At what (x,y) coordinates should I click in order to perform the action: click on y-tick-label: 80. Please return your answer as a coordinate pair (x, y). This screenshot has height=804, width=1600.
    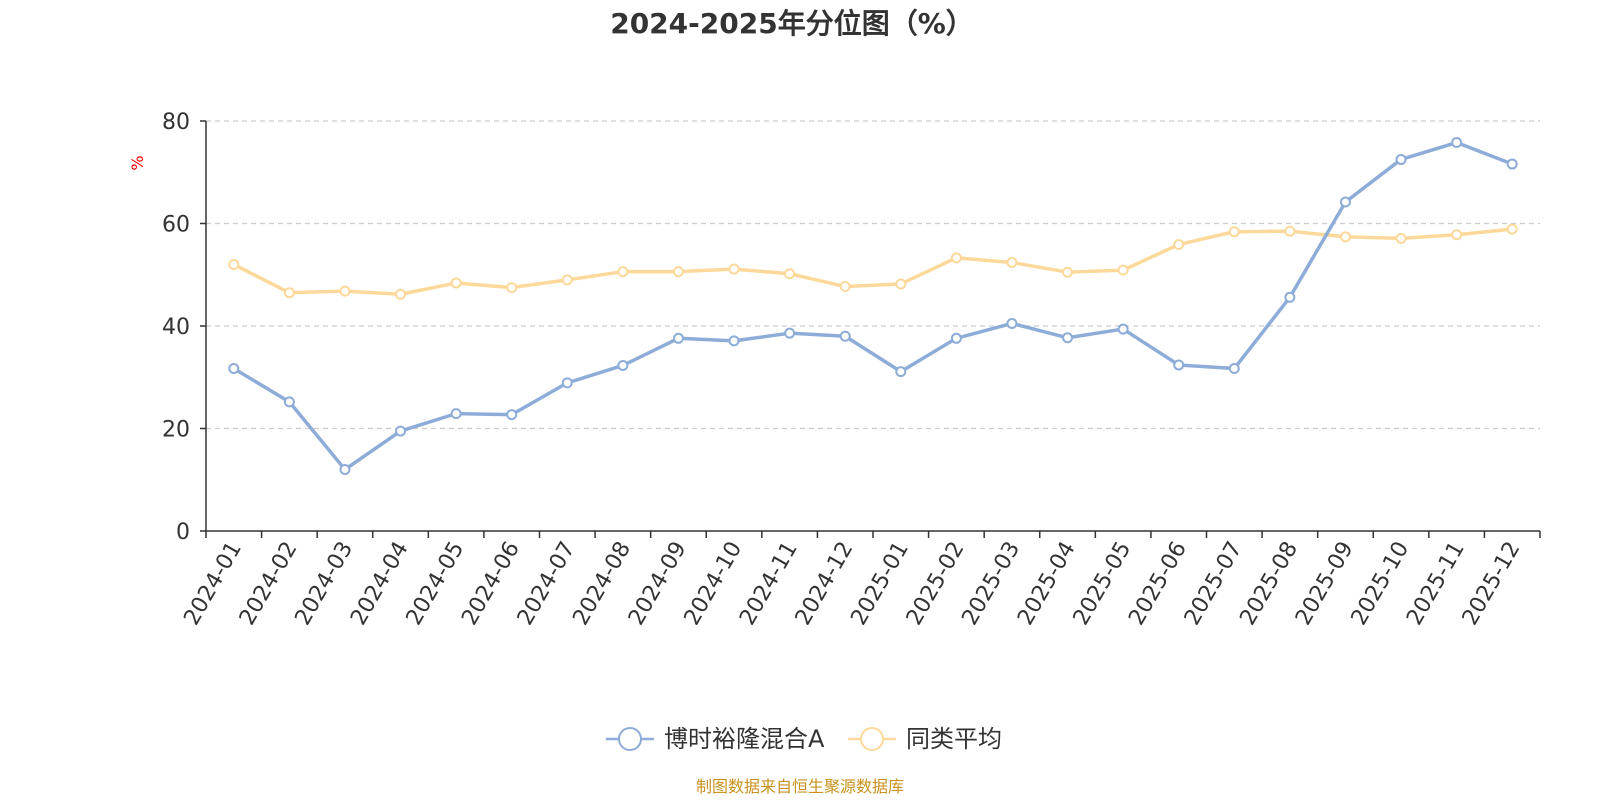
    Looking at the image, I should click on (176, 122).